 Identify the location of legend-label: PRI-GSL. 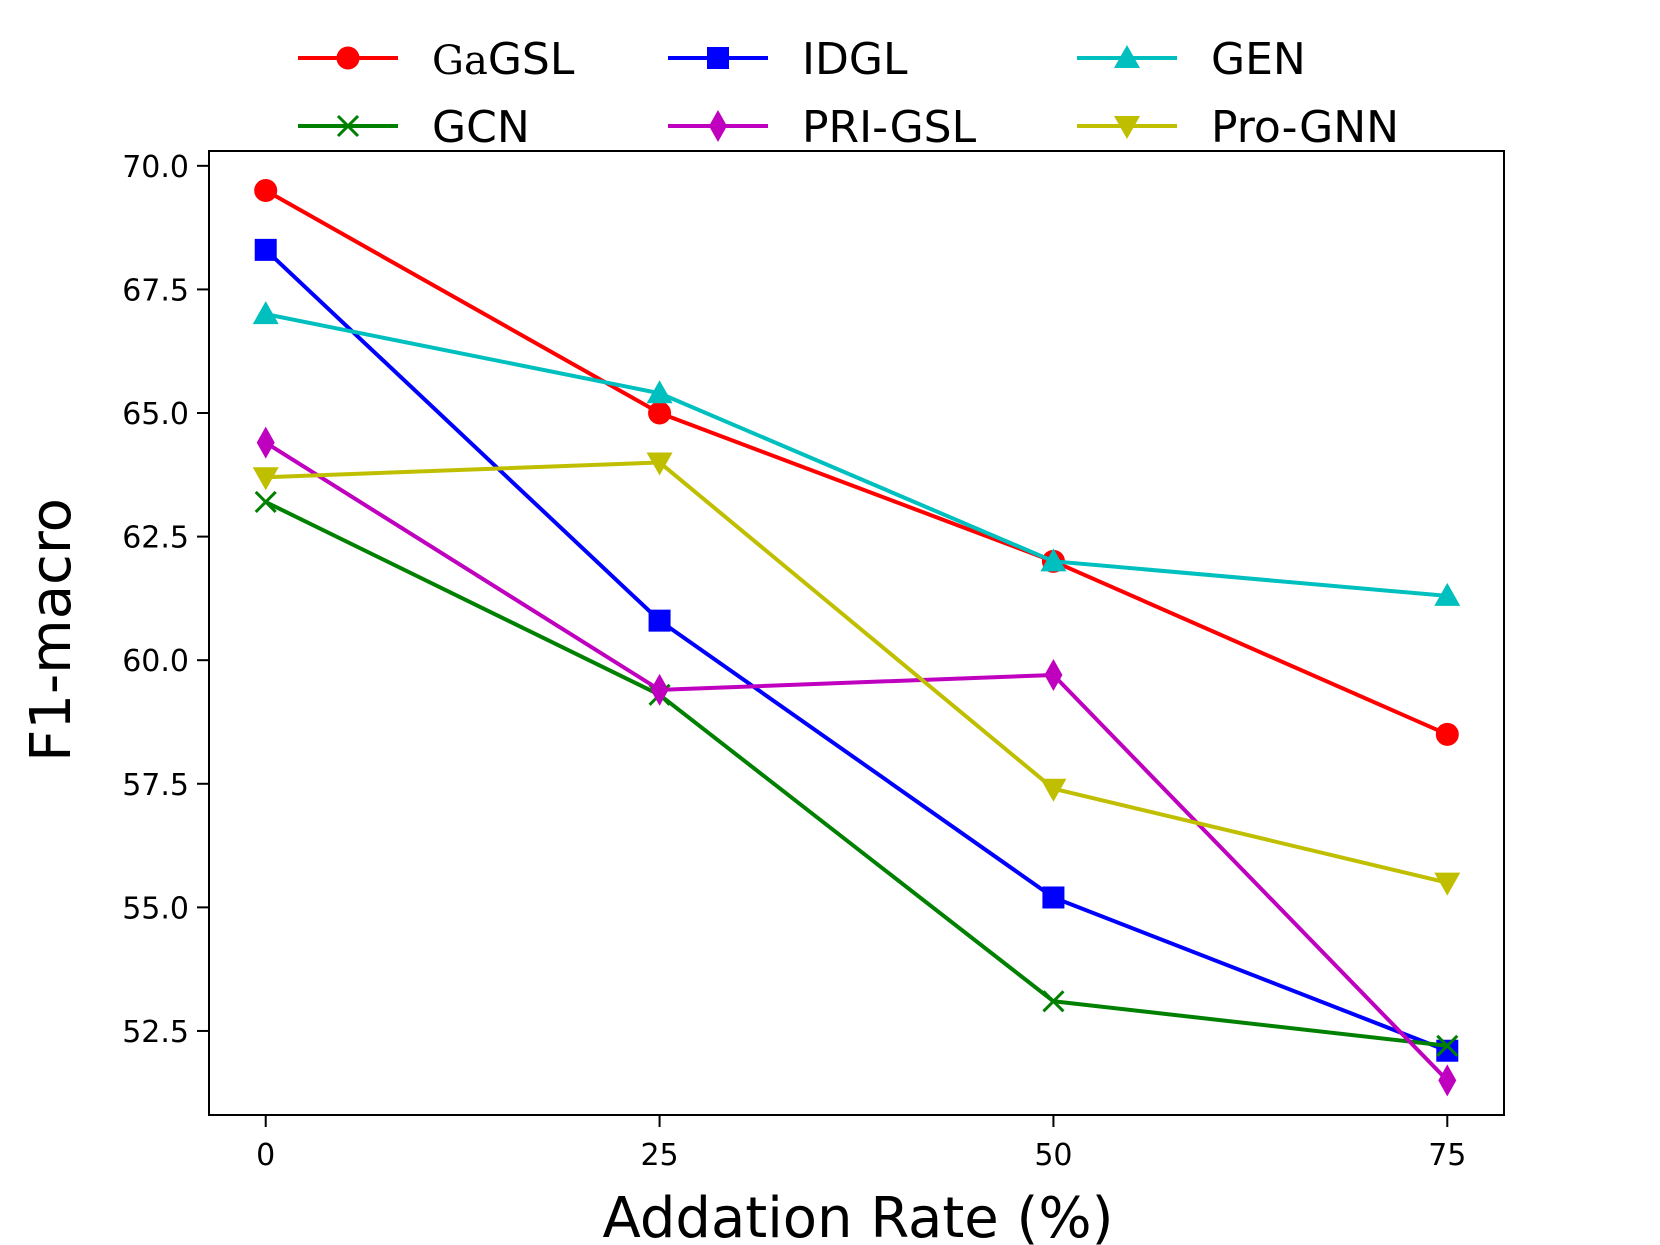
(889, 127).